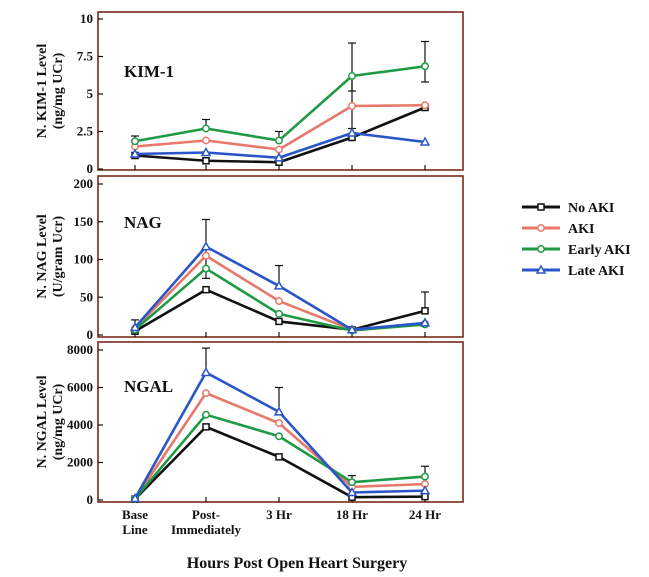 The image size is (649, 577). I want to click on legend: No AKI AKI Early AKI Late AKI, so click(576, 240).